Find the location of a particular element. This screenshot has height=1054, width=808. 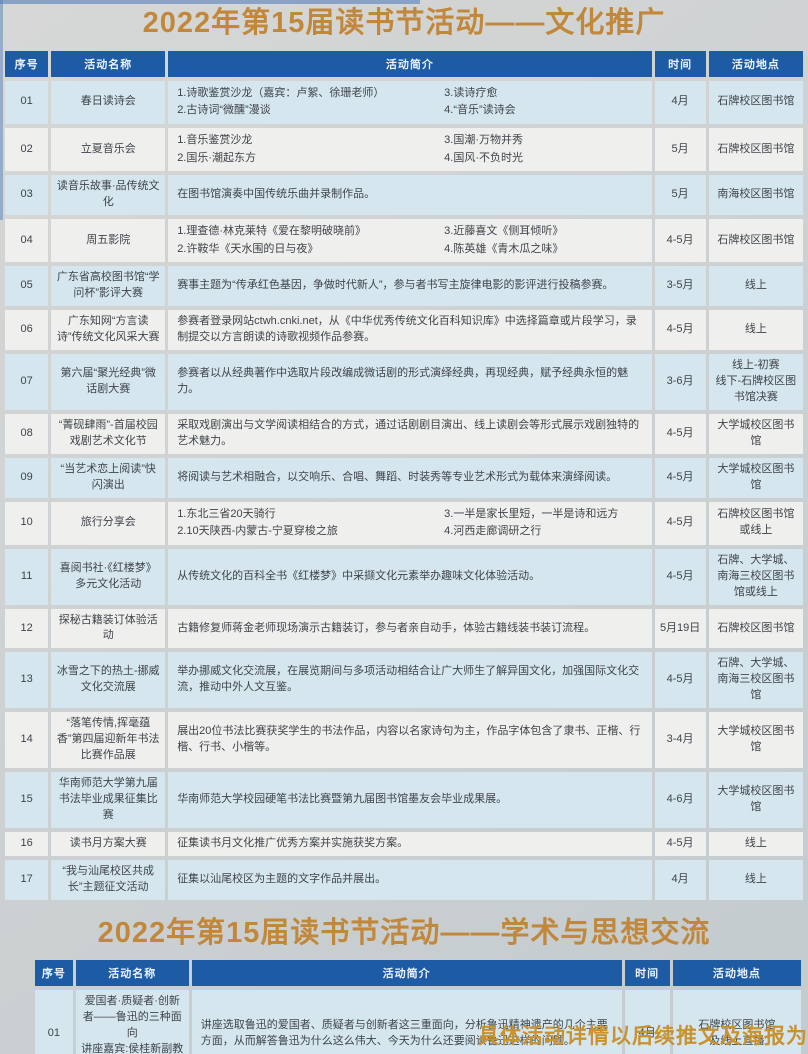

activity-name-cell: 华南师范大学第九届书法毕业成果征集比赛 is located at coordinates (108, 800).